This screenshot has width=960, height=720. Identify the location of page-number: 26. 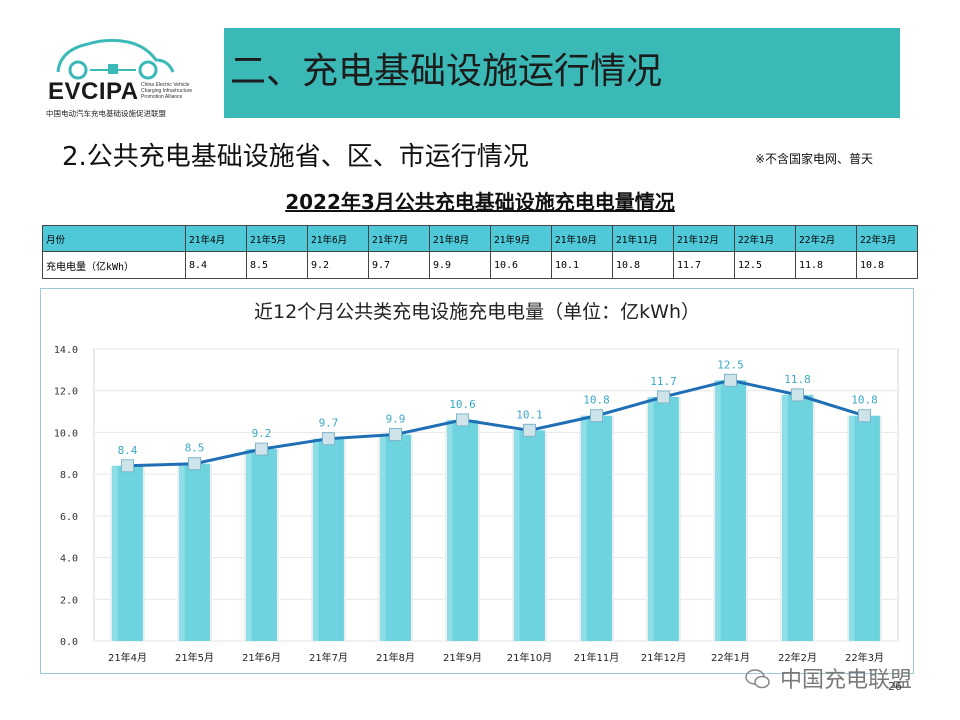
(895, 686).